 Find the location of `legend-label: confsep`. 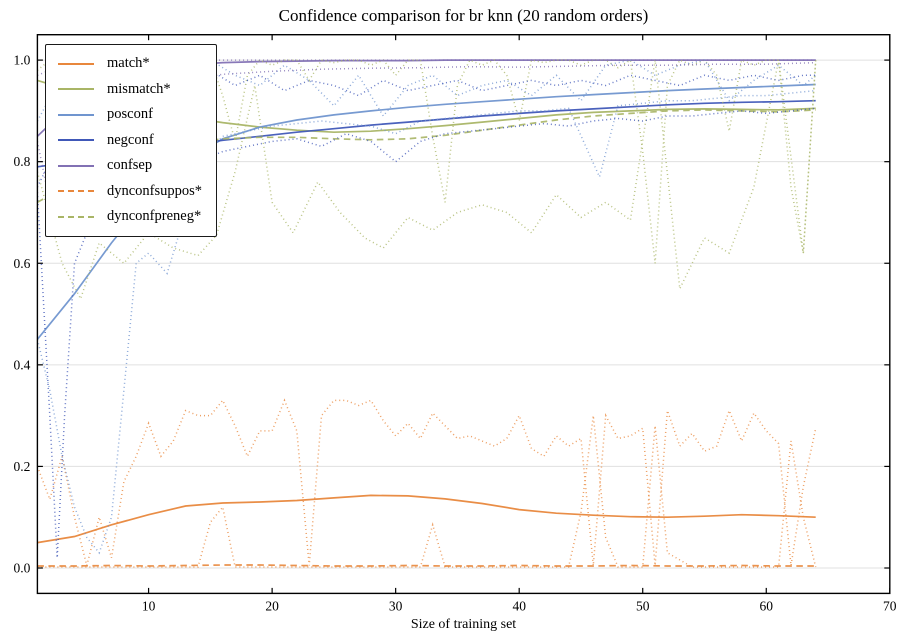

legend-label: confsep is located at coordinates (130, 165).